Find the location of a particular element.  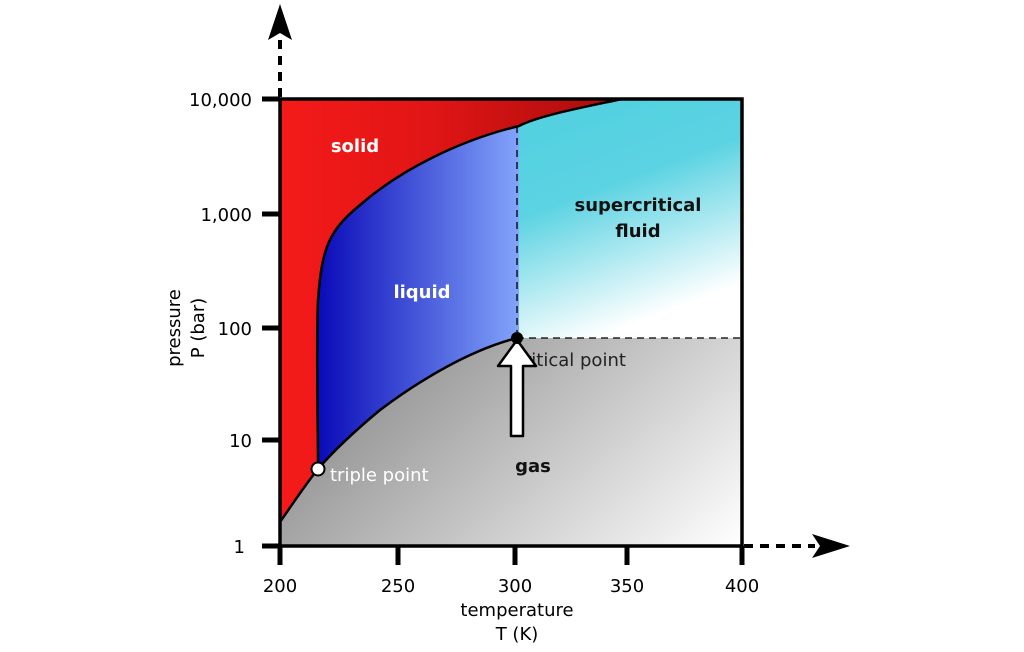

x-tick-labels: 200 250 300 350 400 is located at coordinates (511, 586).